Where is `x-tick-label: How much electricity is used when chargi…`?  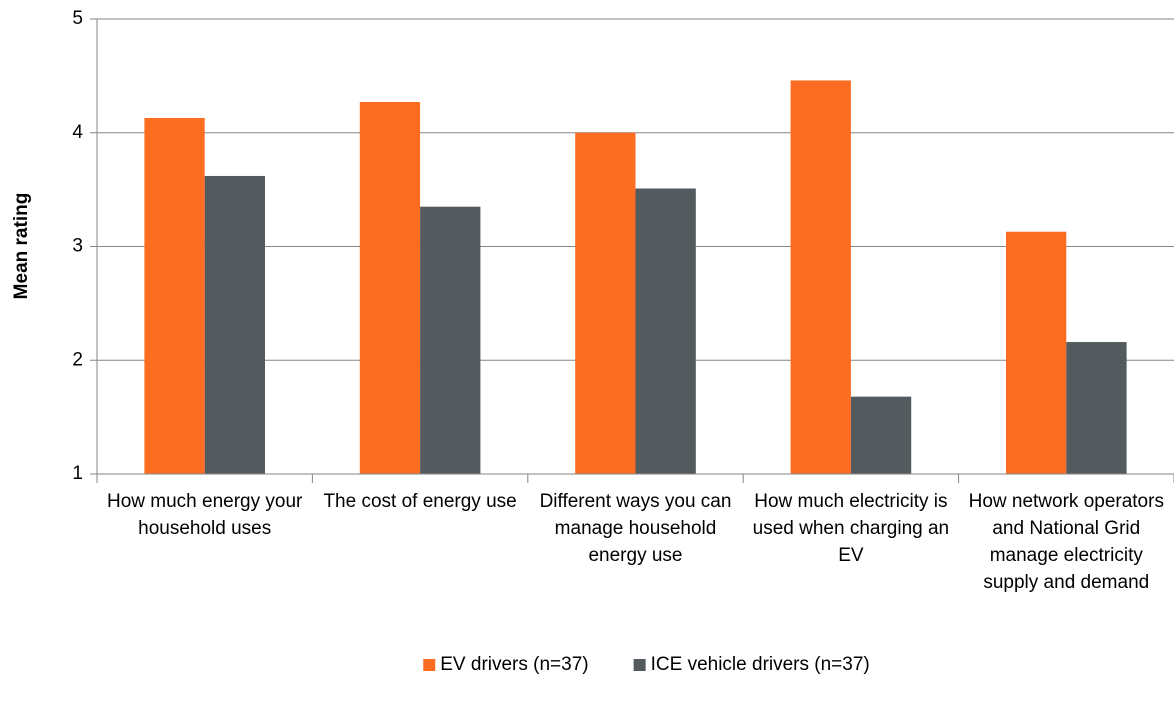
x-tick-label: How much electricity is used when chargi… is located at coordinates (851, 528).